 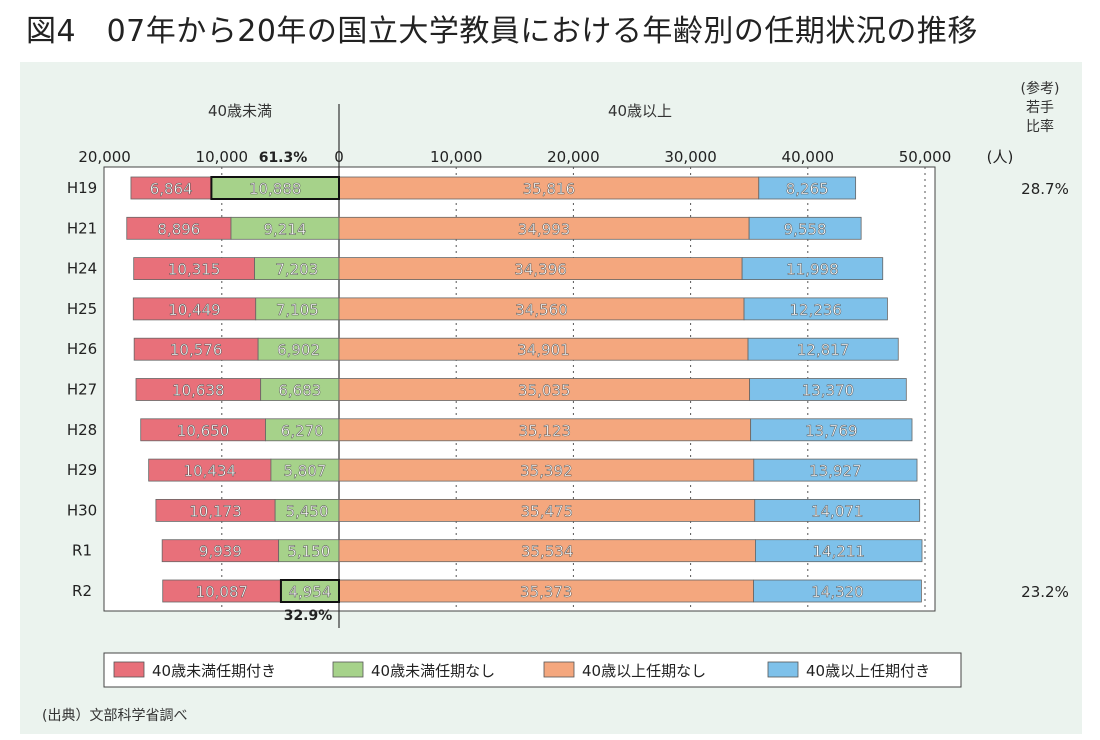 What do you see at coordinates (1040, 88) in the screenshot?
I see `ref-ratio-header: (参考)` at bounding box center [1040, 88].